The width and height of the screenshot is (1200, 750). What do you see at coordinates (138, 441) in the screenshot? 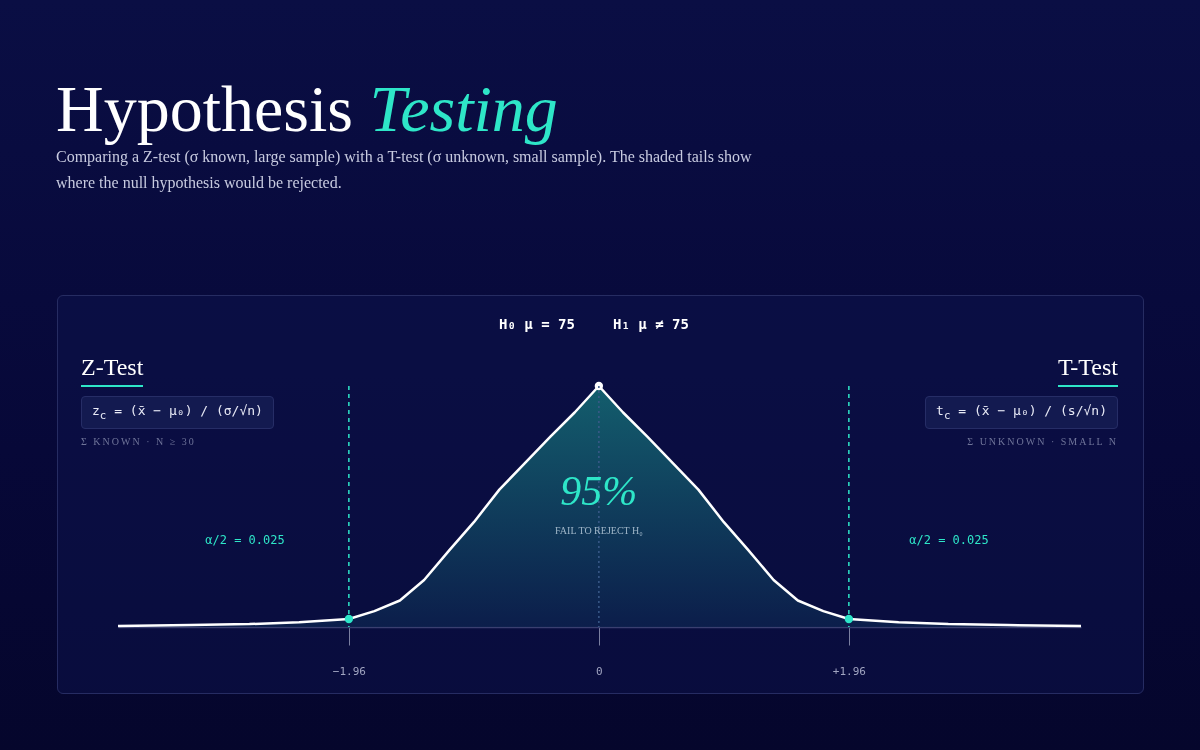
I see `annotation: Σ KNOWN · N ≥ 30` at bounding box center [138, 441].